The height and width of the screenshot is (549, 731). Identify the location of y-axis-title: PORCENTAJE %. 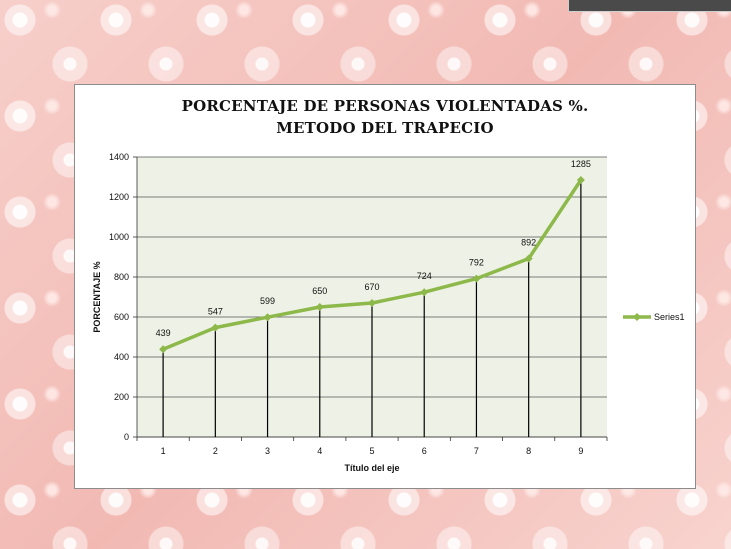
(97, 296).